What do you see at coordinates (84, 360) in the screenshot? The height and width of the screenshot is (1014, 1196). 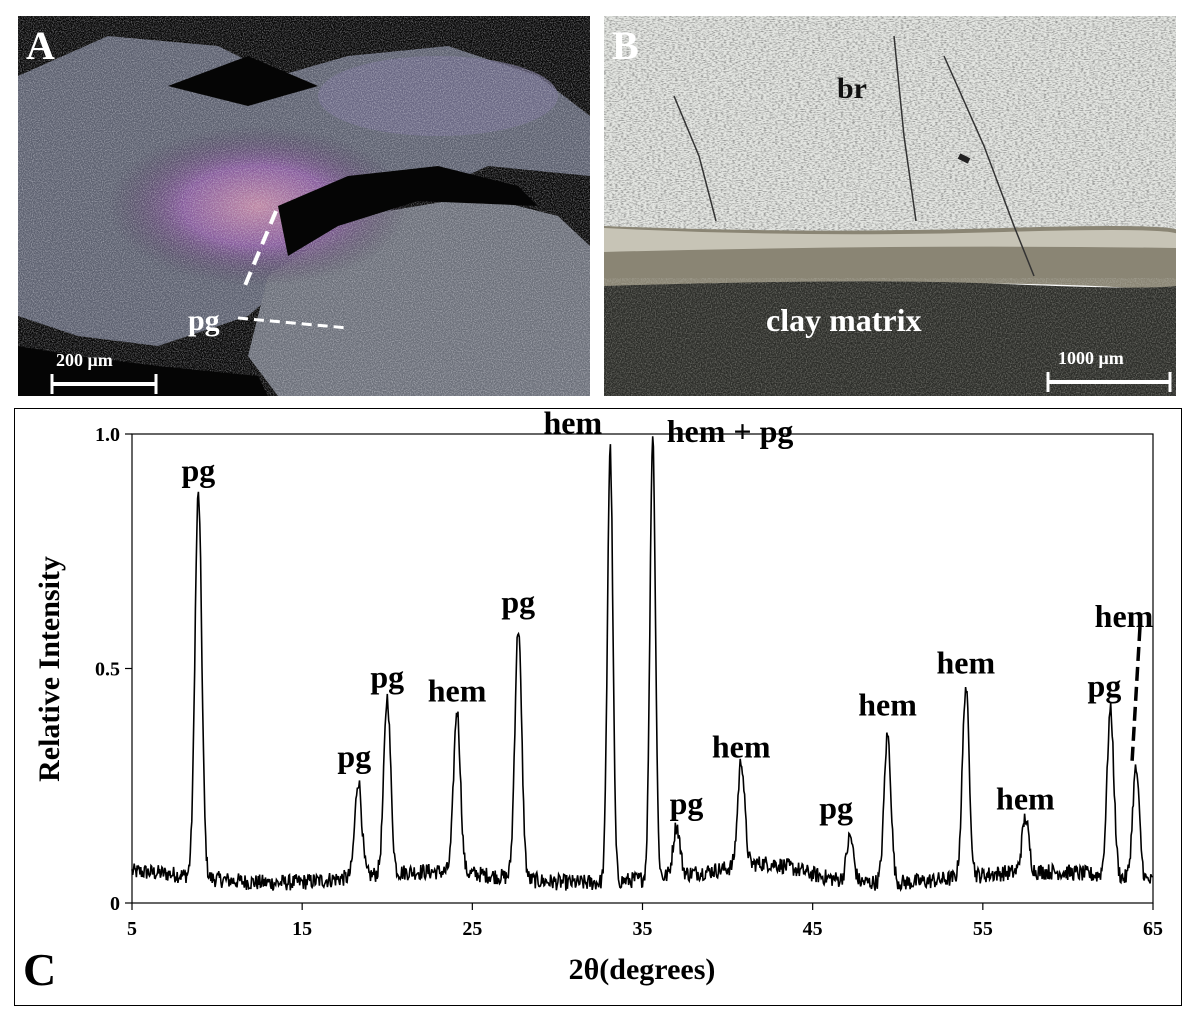 I see `scale-label-a: 200 μm` at bounding box center [84, 360].